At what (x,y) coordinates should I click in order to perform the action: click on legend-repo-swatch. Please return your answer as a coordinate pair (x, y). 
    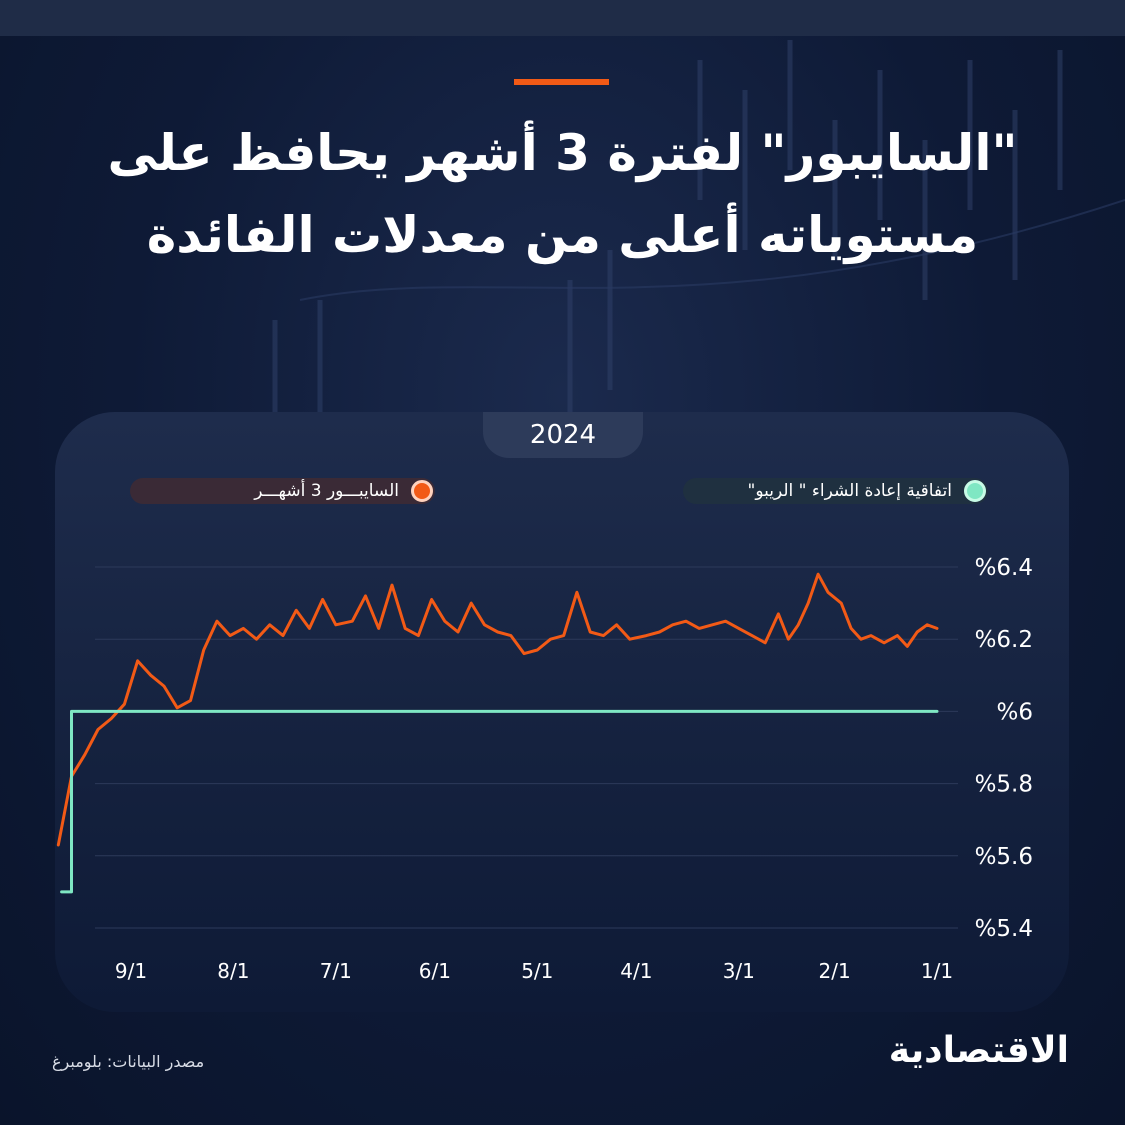
    Looking at the image, I should click on (975, 491).